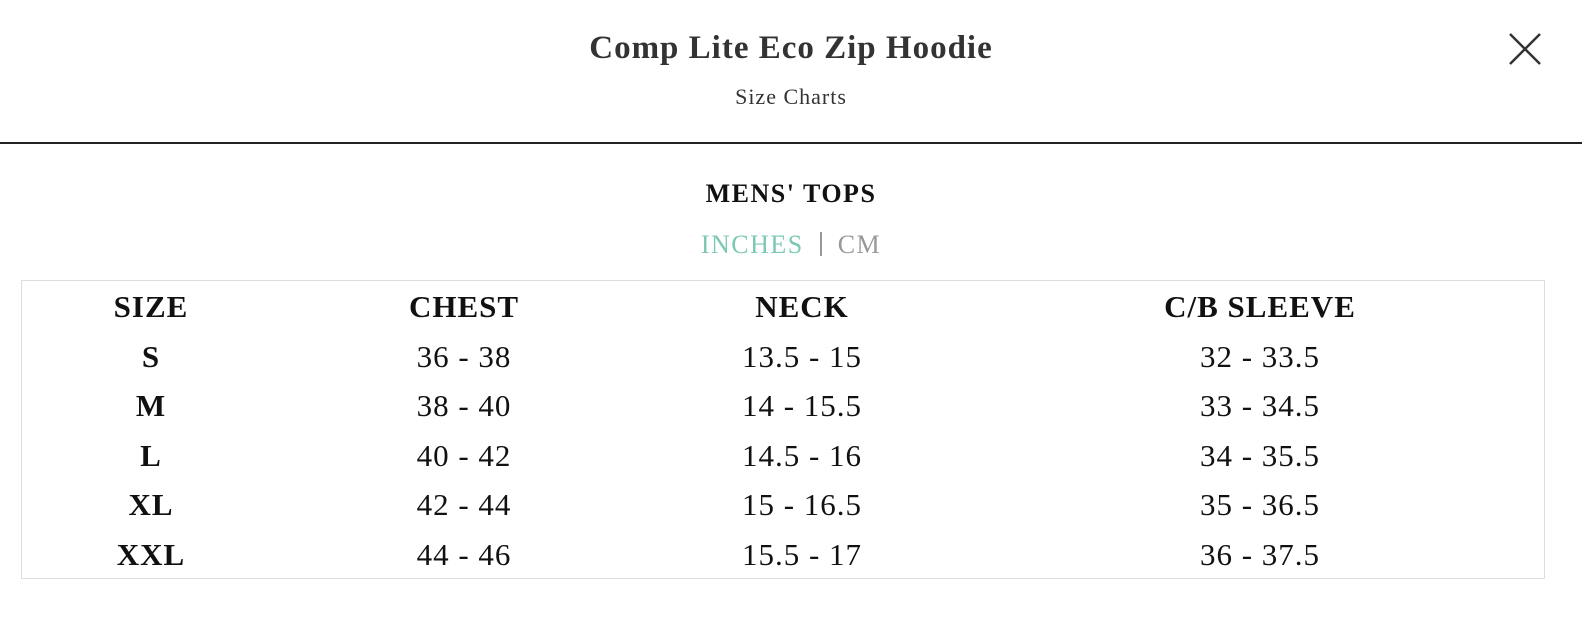 This screenshot has width=1582, height=636. I want to click on measurement: 33 - 34.5, so click(1260, 406).